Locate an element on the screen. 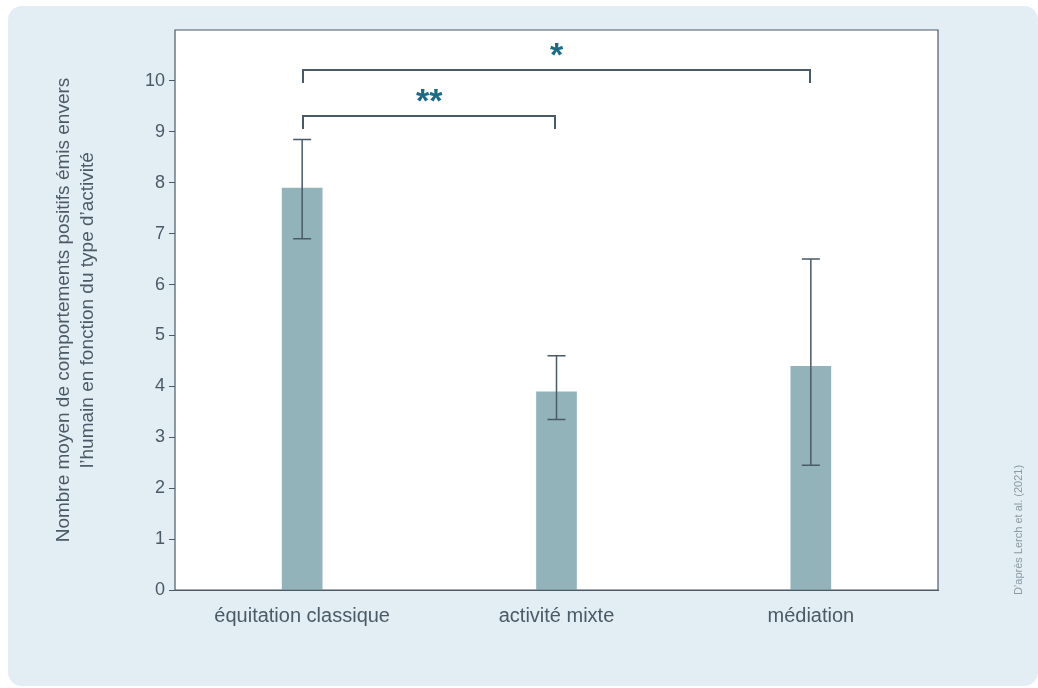 The image size is (1038, 688). y-tick-label: 8 is located at coordinates (159, 181).